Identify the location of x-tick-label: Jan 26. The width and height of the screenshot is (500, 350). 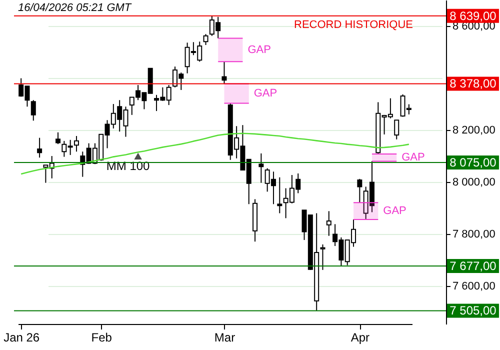
(22, 337).